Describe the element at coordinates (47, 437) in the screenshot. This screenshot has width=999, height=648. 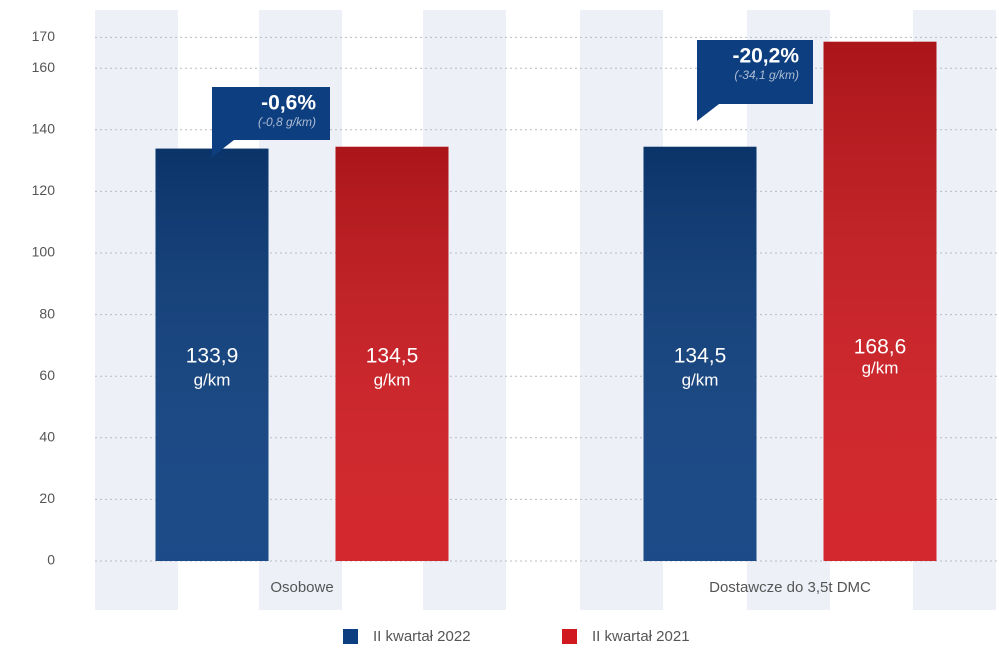
I see `y-tick-label: 40` at that location.